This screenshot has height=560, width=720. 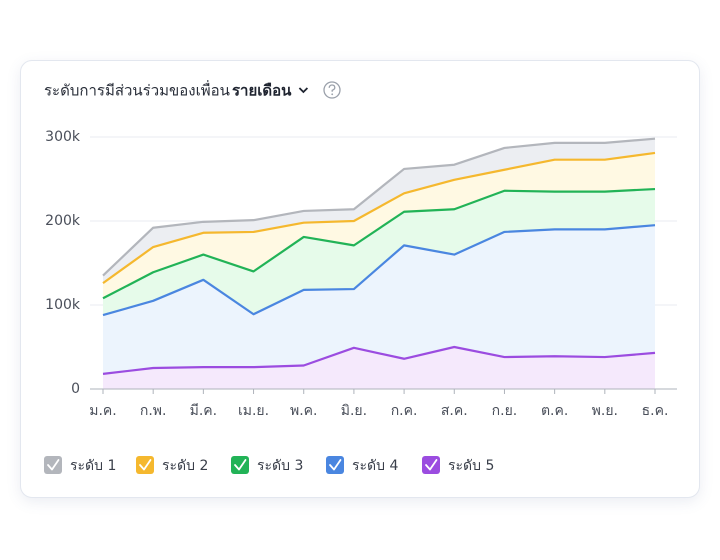 I want to click on help-dot, so click(x=332, y=94).